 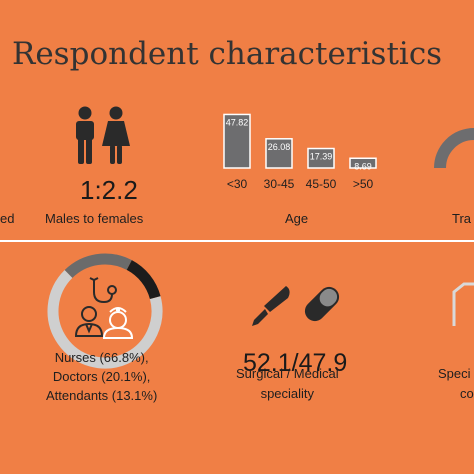 I want to click on male-female-icon, so click(x=103, y=135).